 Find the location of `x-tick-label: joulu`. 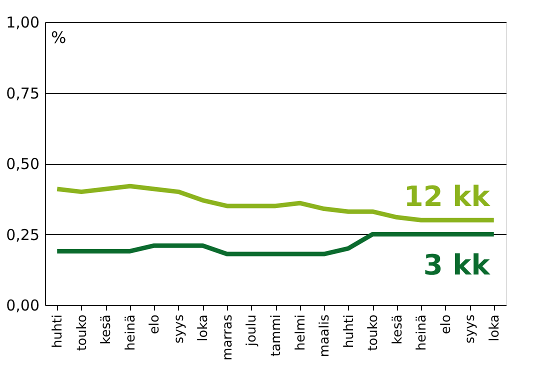

x-tick-label: joulu is located at coordinates (252, 331).